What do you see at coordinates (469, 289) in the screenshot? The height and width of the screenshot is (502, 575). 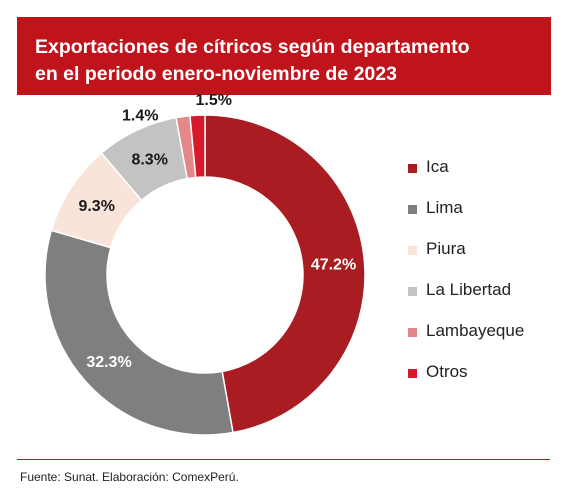 I see `legend-label: La Libertad` at bounding box center [469, 289].